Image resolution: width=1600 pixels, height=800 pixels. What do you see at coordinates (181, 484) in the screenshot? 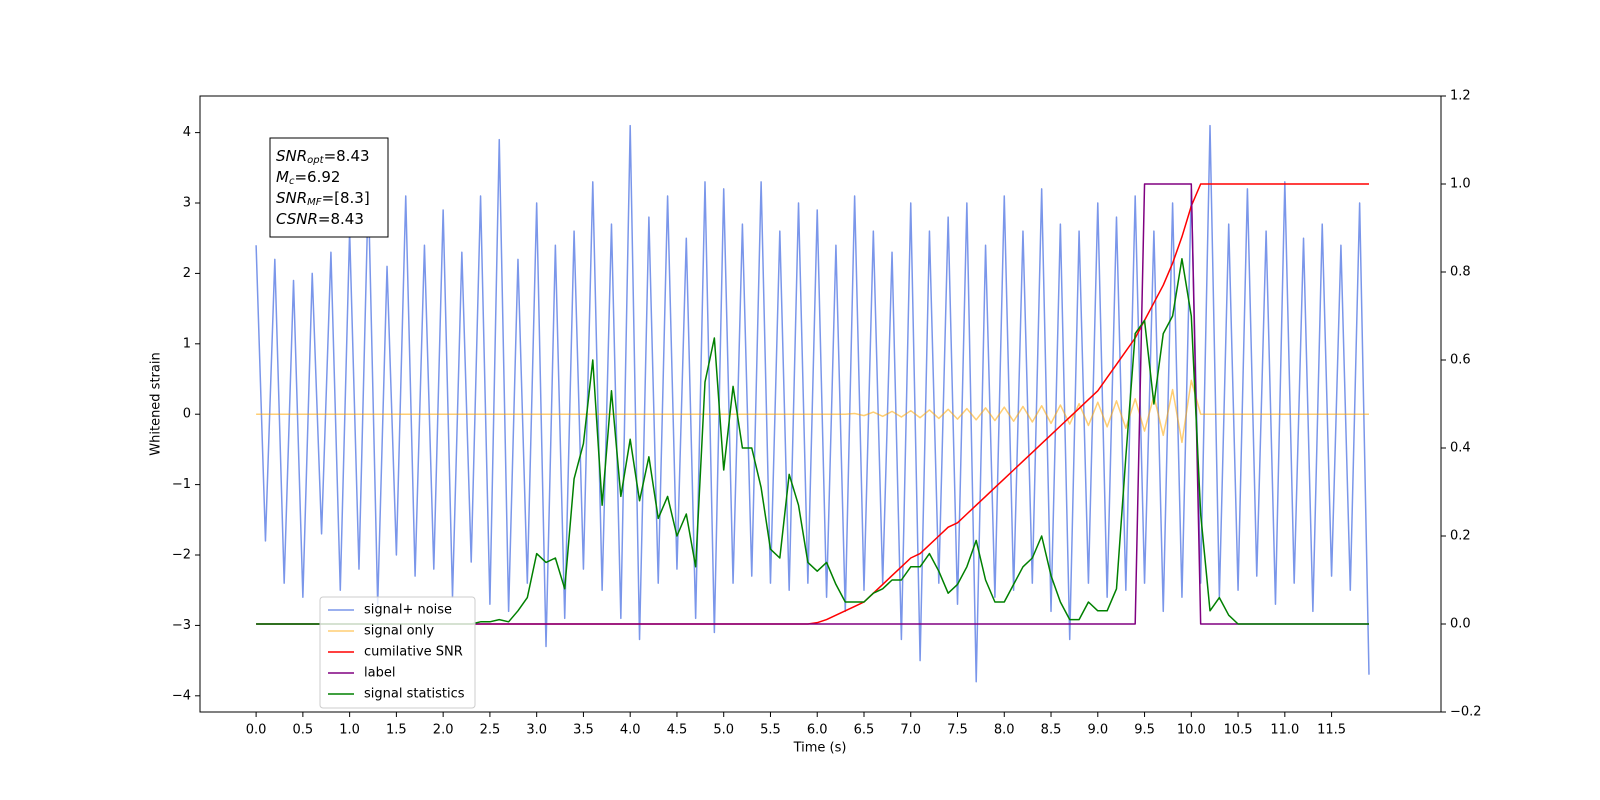
I see `y-tick-label: −1` at bounding box center [181, 484].